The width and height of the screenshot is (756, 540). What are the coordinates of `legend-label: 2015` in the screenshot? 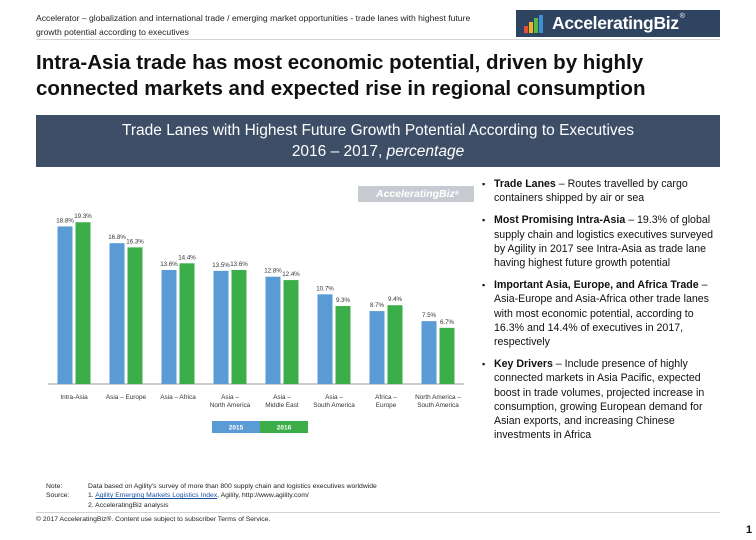 It's located at (236, 428).